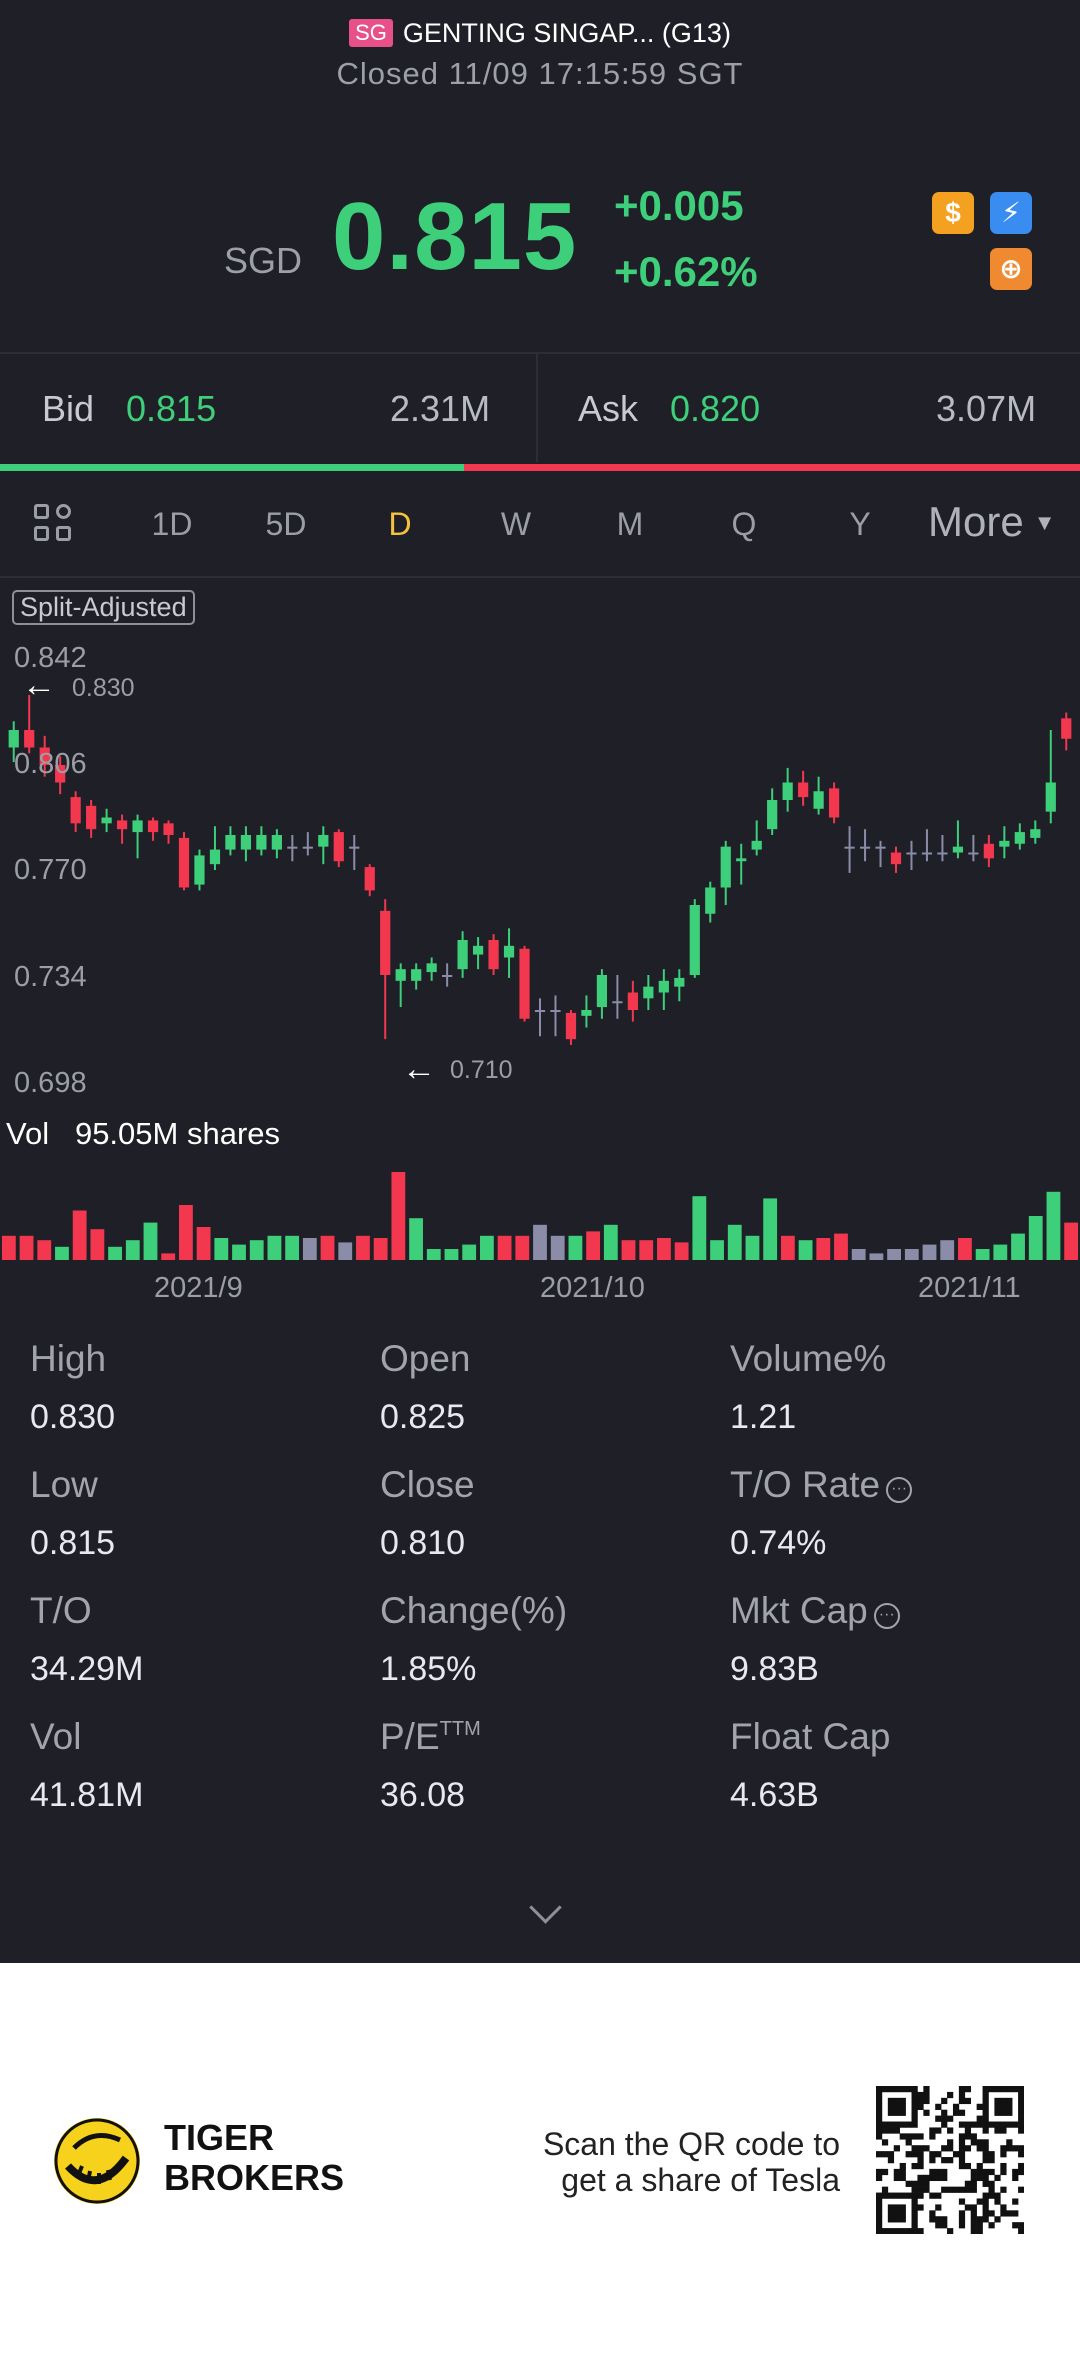 The width and height of the screenshot is (1080, 2357). Describe the element at coordinates (1011, 269) in the screenshot. I see `options-icon: ⊕` at that location.